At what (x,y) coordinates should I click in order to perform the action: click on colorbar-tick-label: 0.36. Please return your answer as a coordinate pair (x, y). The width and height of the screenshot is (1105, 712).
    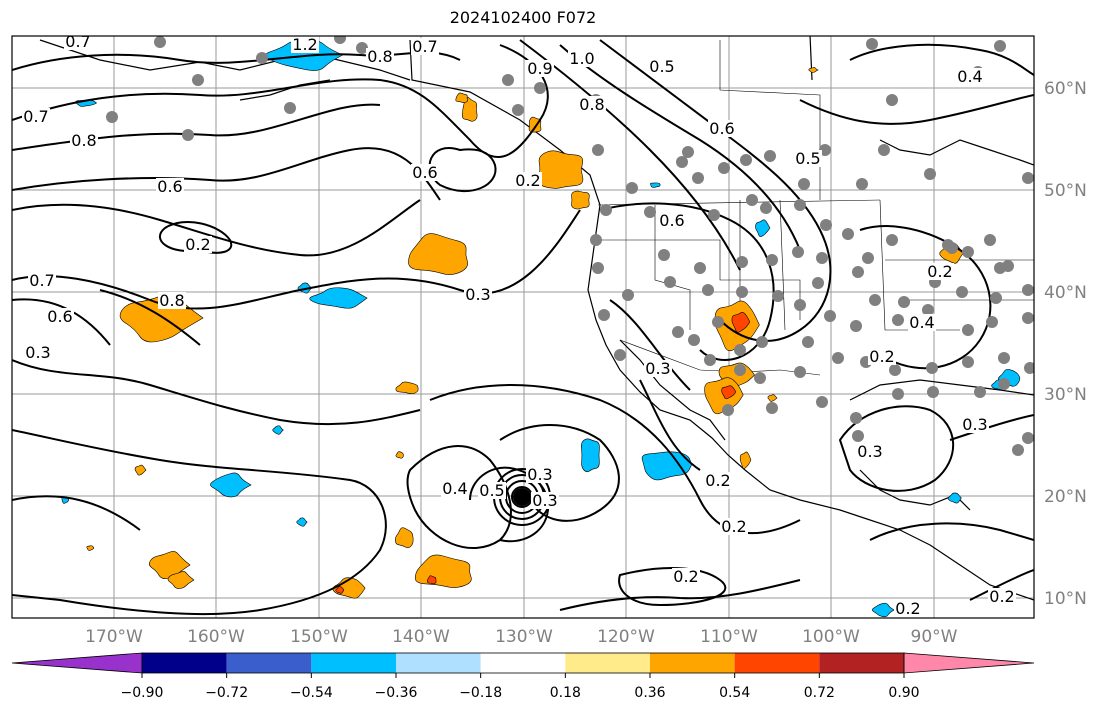
    Looking at the image, I should click on (649, 693).